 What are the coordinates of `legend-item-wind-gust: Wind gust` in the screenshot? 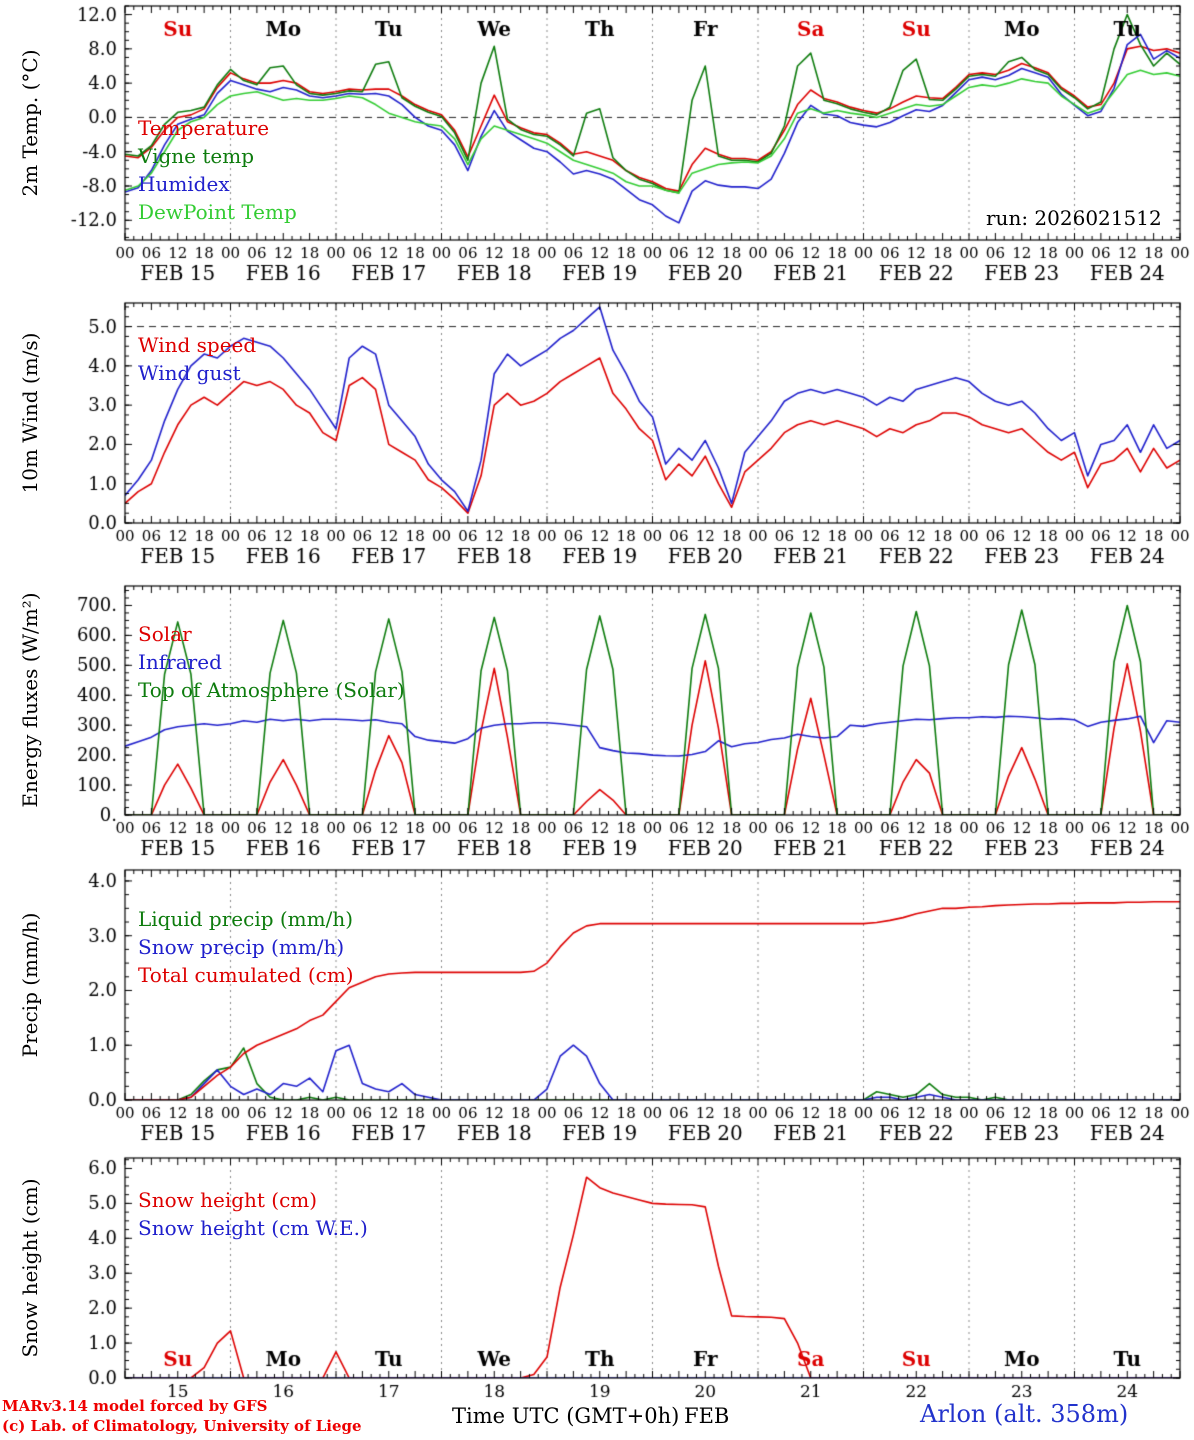 It's located at (189, 373).